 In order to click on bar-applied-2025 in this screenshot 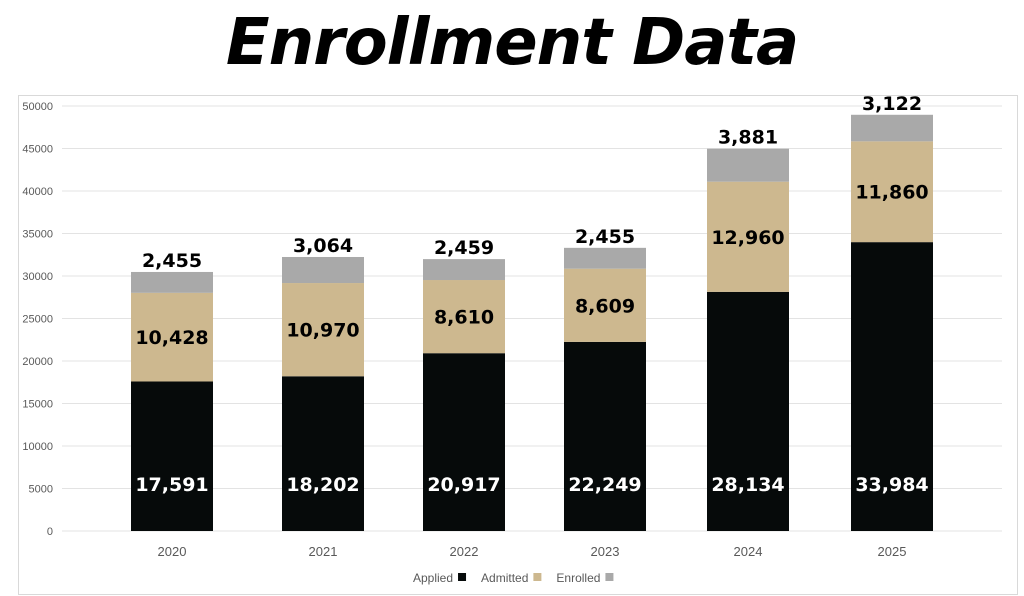, I will do `click(892, 387)`.